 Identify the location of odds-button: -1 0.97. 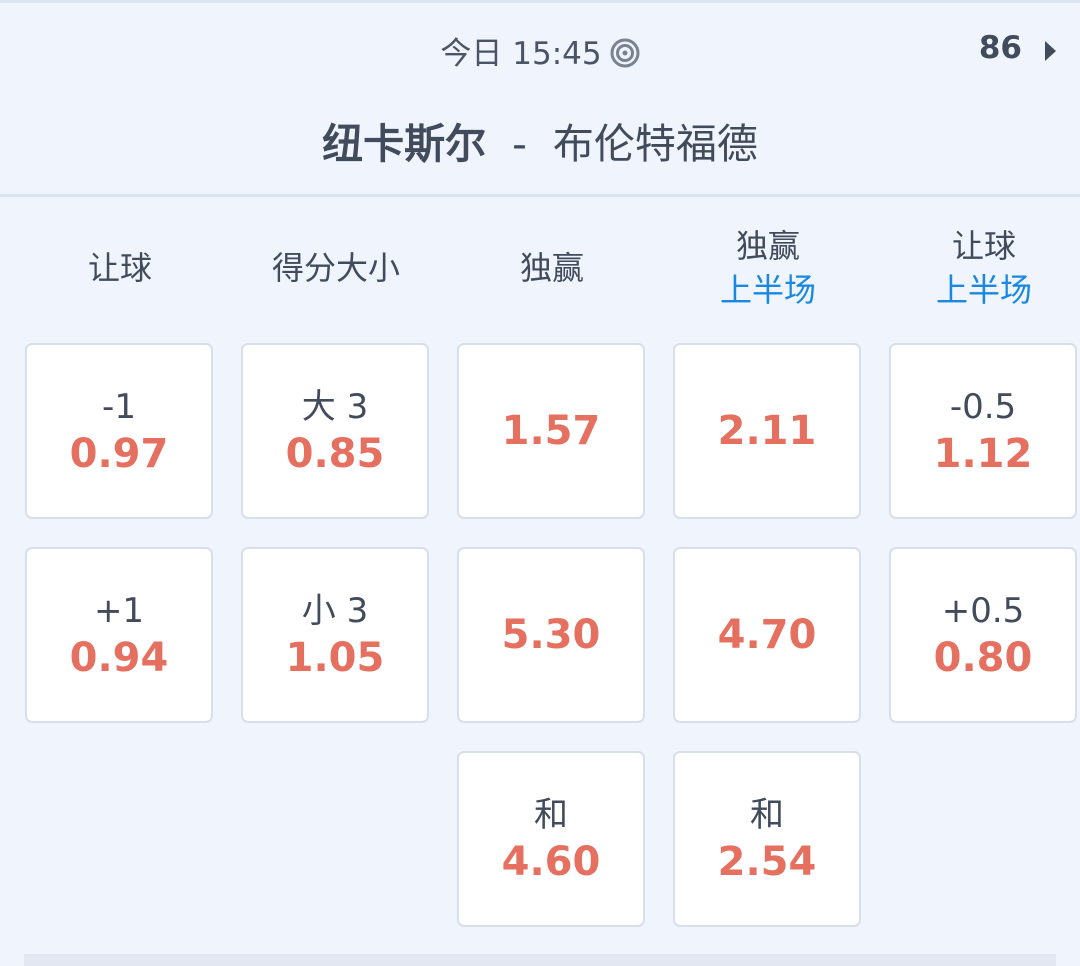
(119, 431).